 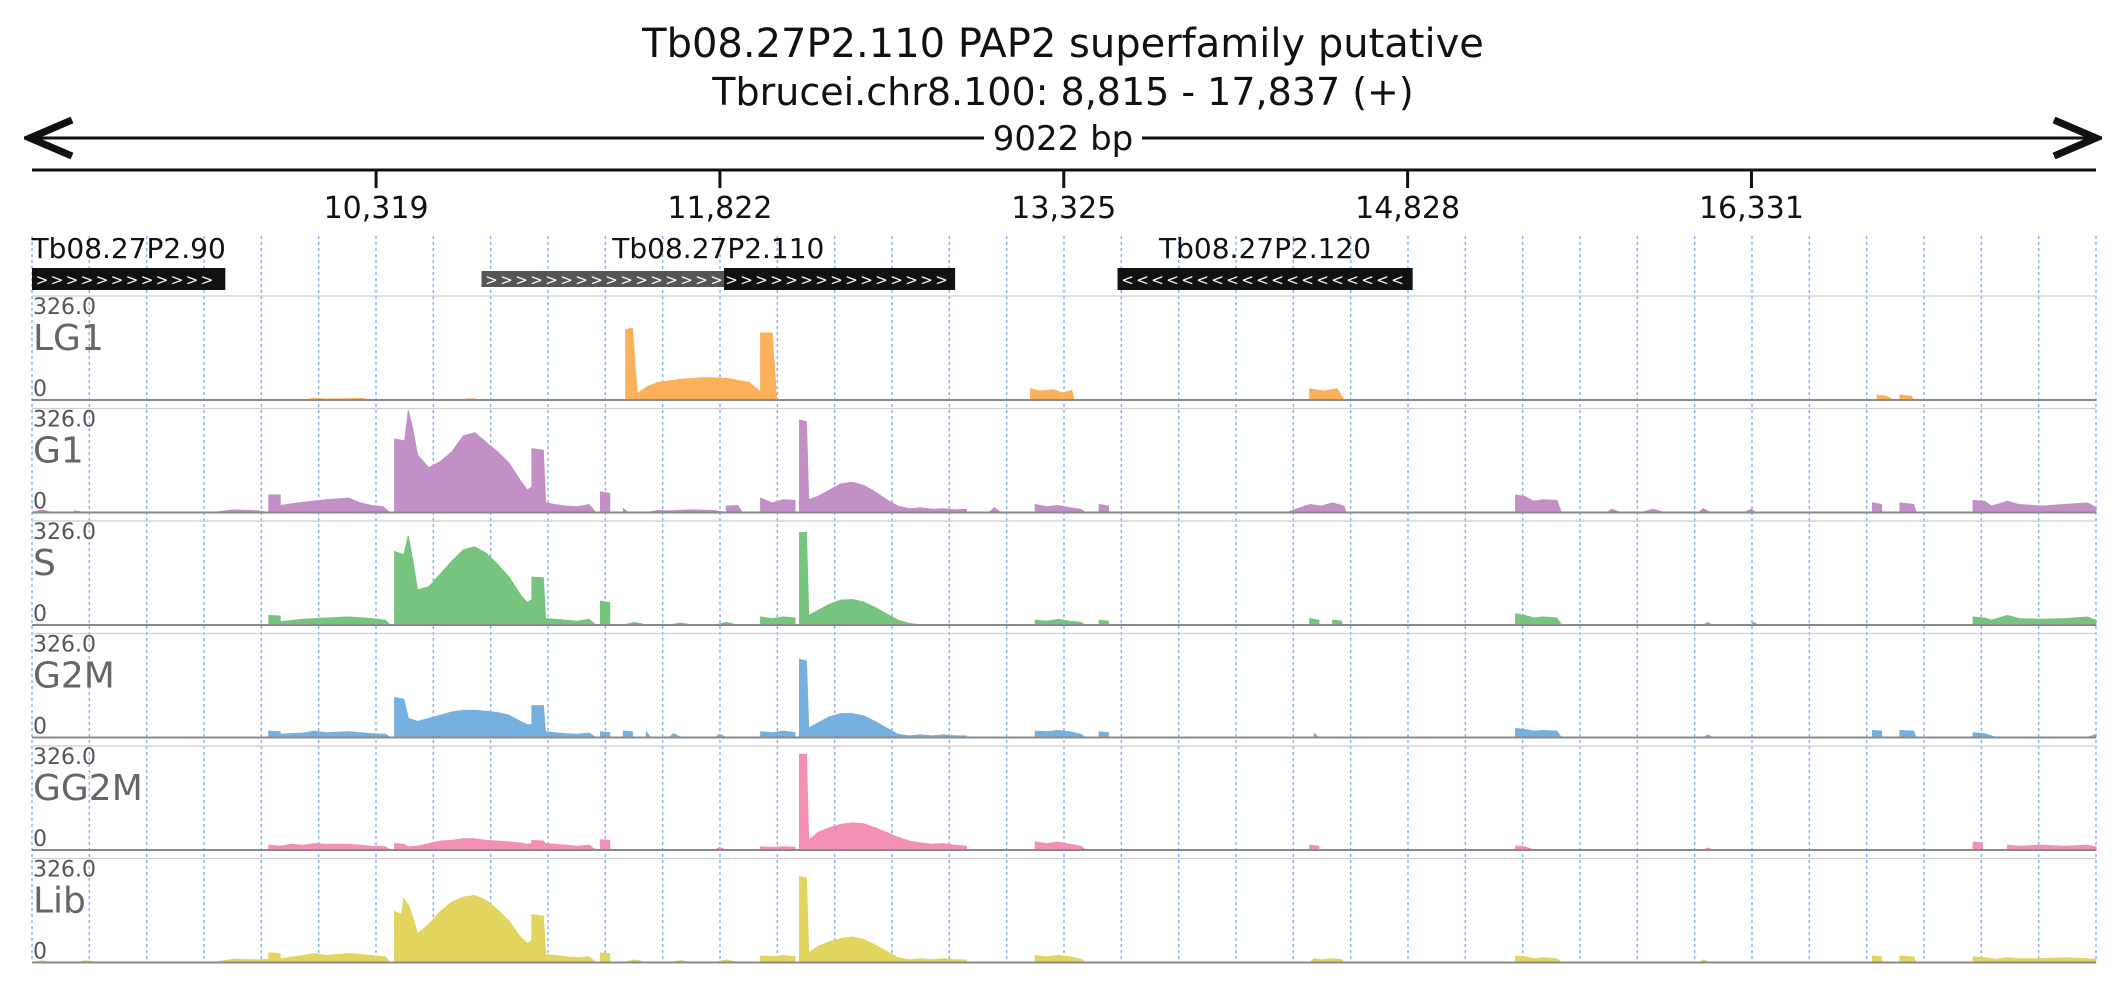 I want to click on ruler-tick-label: 10,319, so click(x=376, y=208).